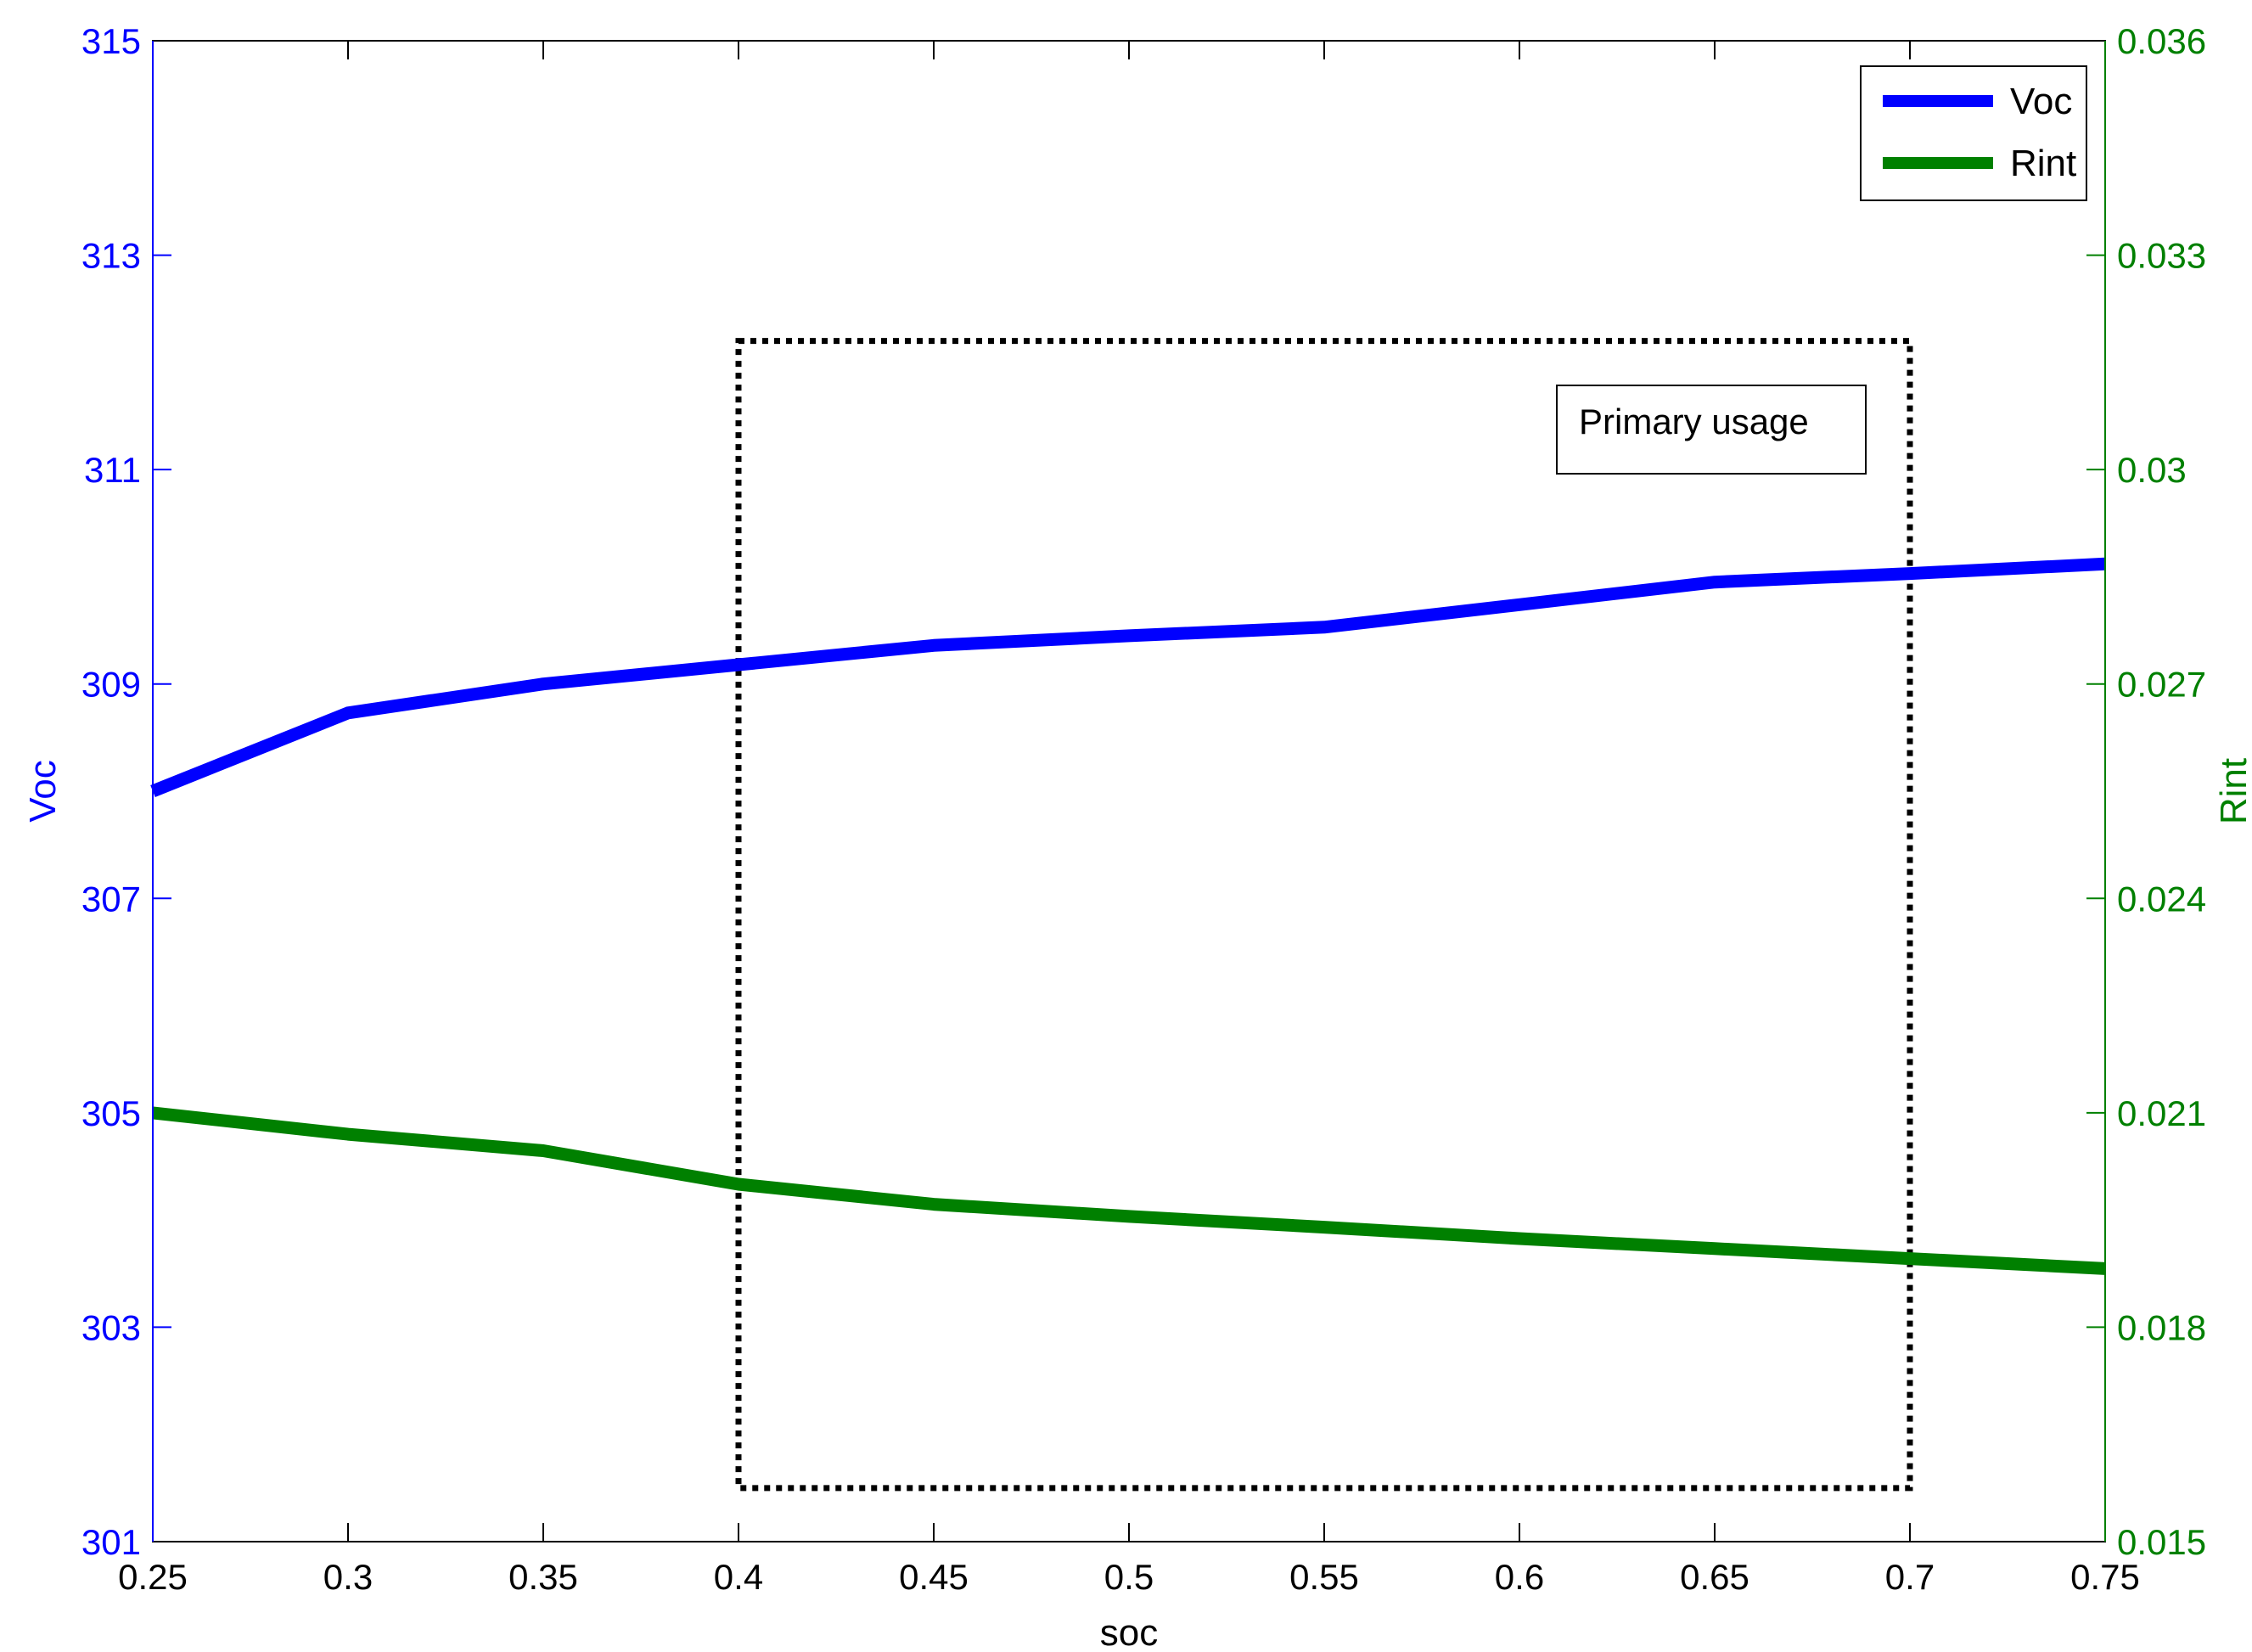 The width and height of the screenshot is (2252, 1652). Describe the element at coordinates (2043, 163) in the screenshot. I see `legend-label-rint: Rint` at that location.